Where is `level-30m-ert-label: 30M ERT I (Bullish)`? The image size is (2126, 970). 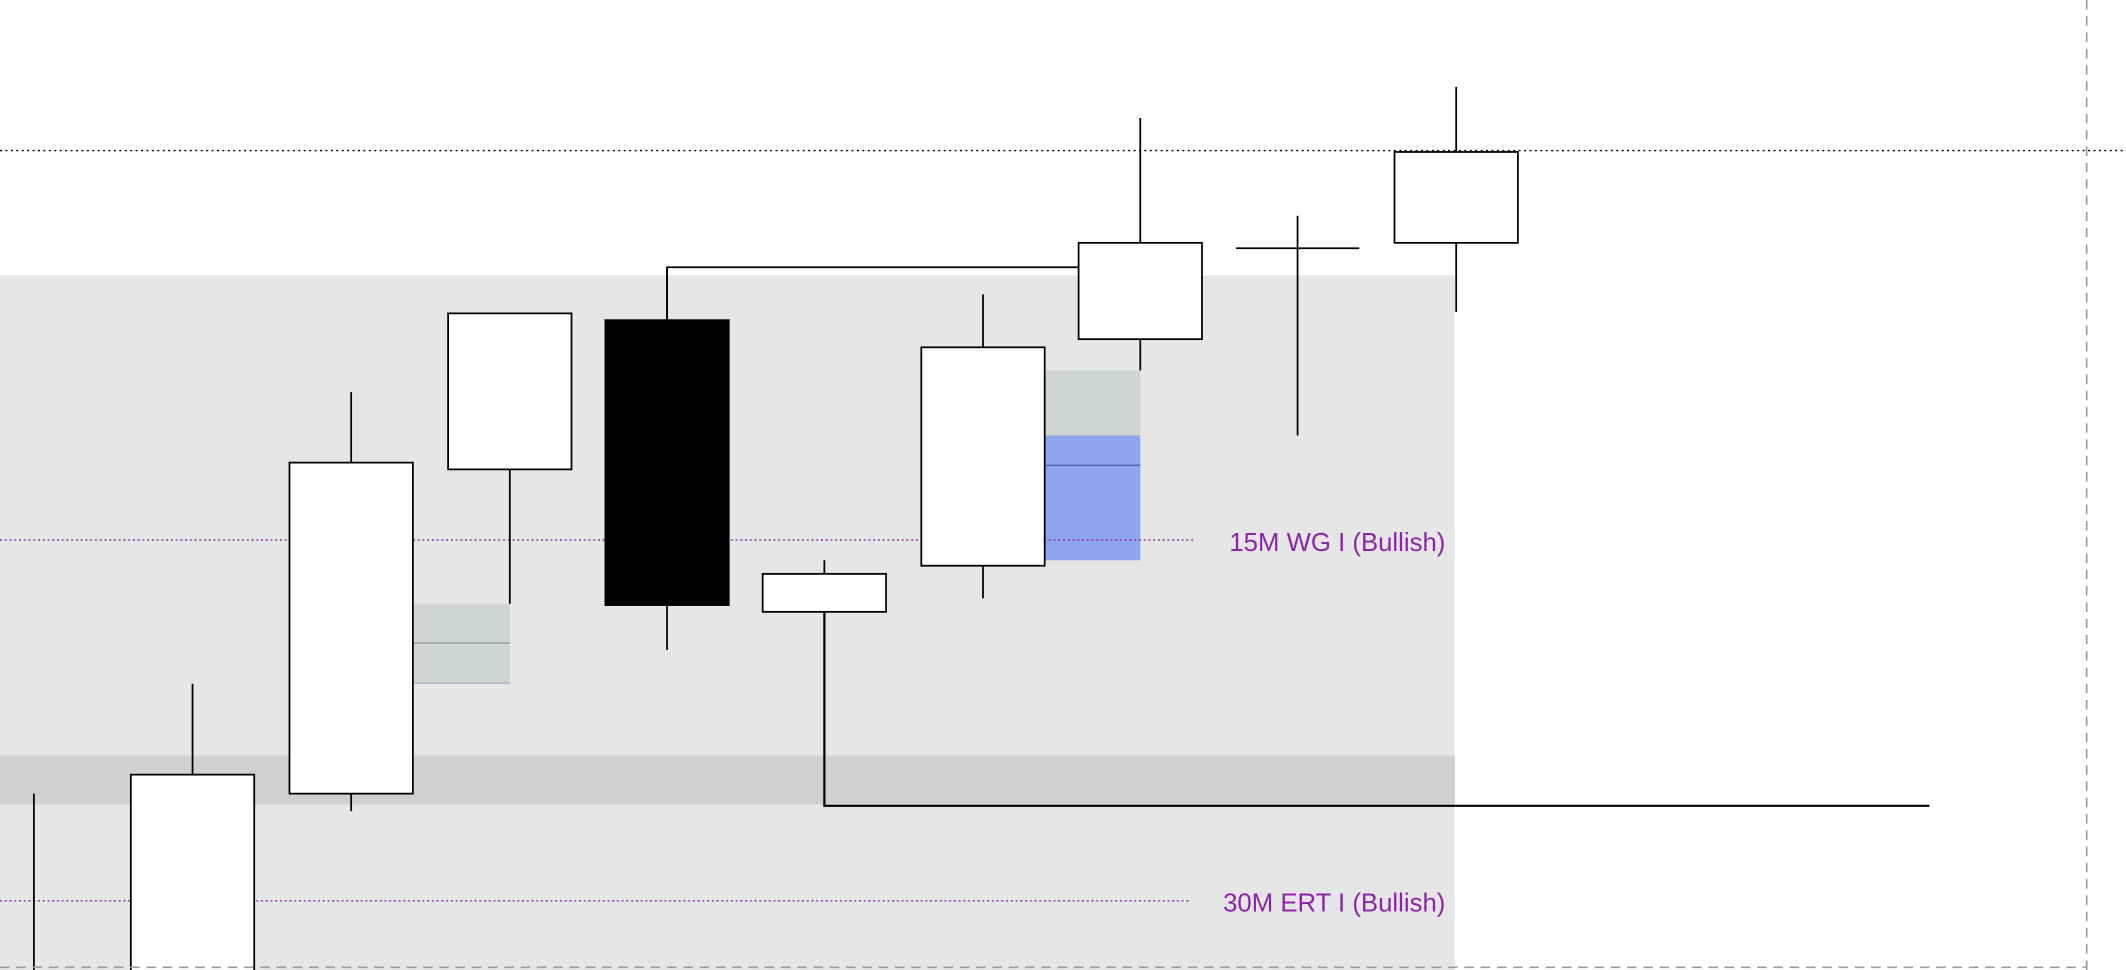 level-30m-ert-label: 30M ERT I (Bullish) is located at coordinates (1334, 904).